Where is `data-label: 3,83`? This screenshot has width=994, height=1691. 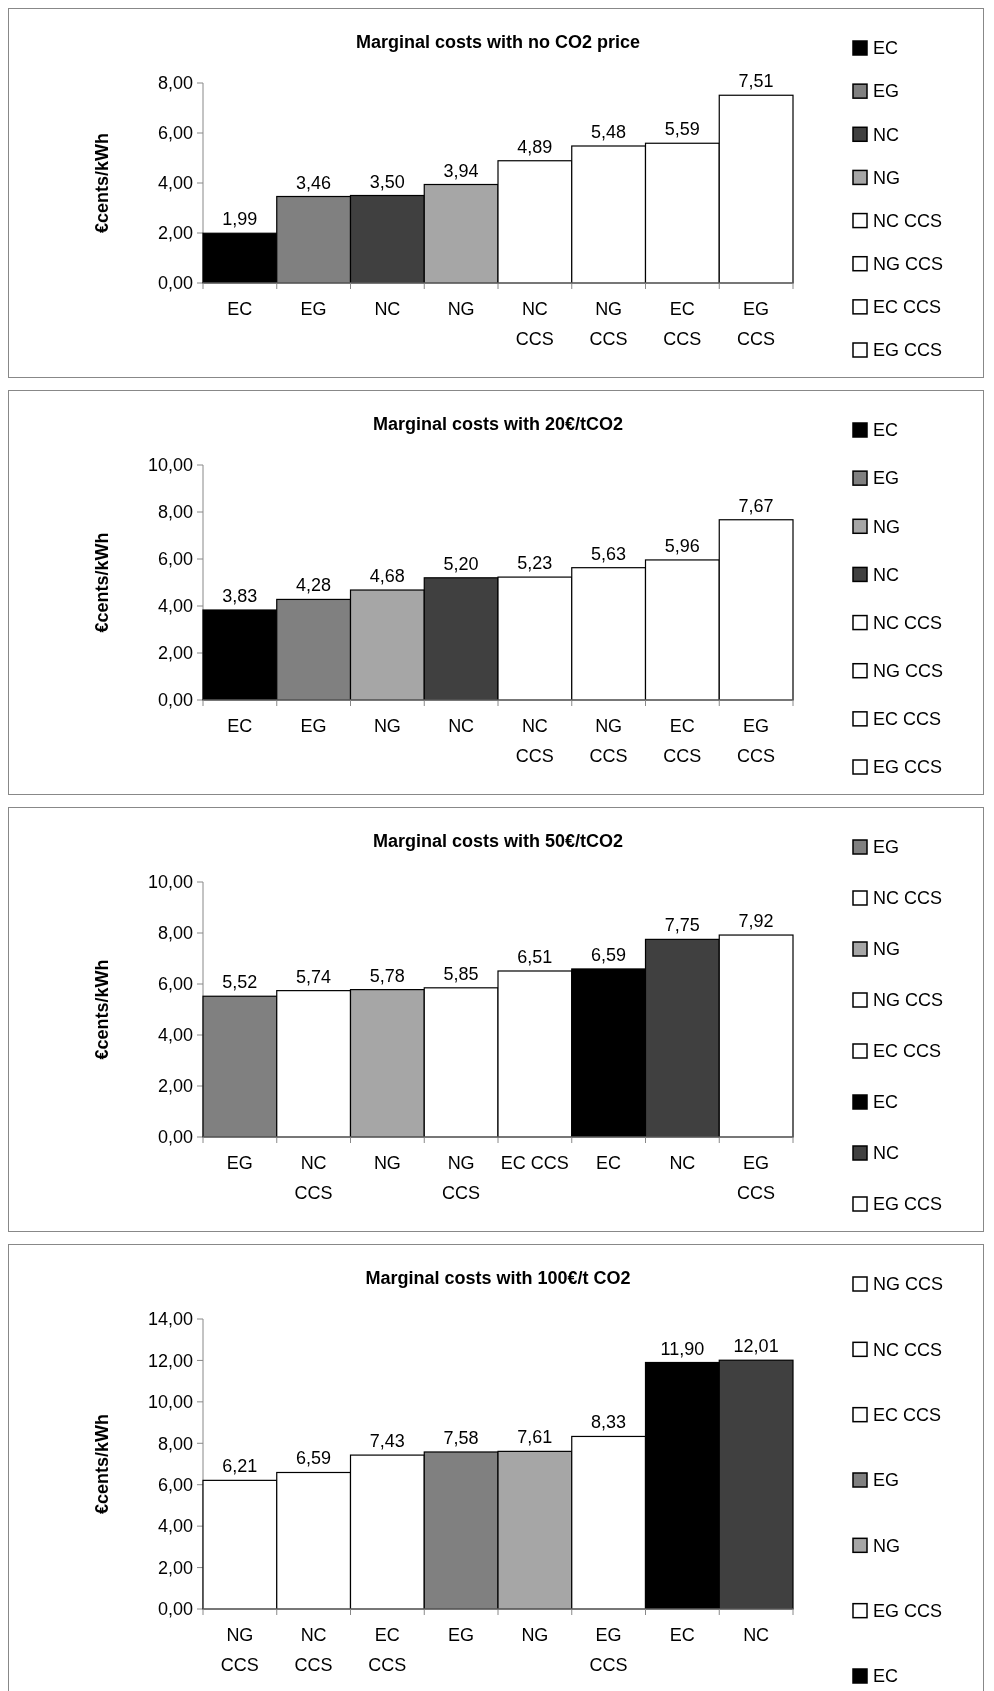 data-label: 3,83 is located at coordinates (240, 595).